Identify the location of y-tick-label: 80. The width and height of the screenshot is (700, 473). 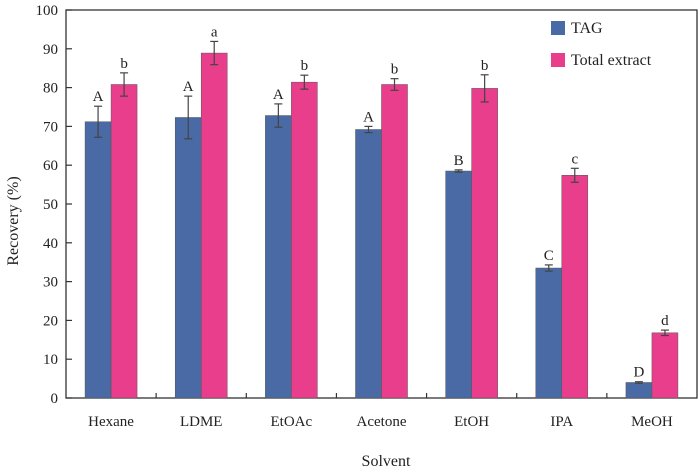
(50, 89).